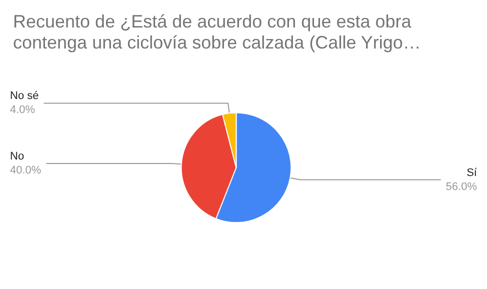 Image resolution: width=487 pixels, height=289 pixels. Describe the element at coordinates (26, 170) in the screenshot. I see `data-label: 40.0%` at that location.